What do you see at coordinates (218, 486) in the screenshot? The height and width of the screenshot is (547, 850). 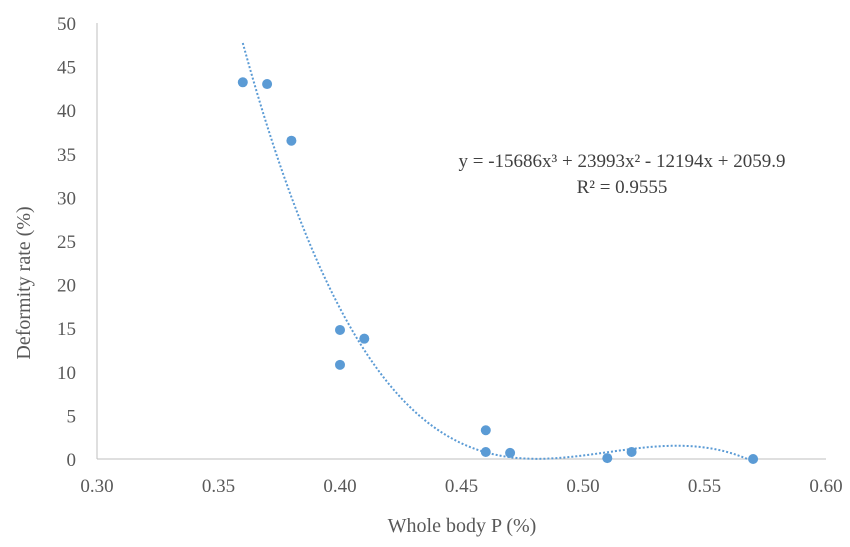 I see `x-tick-label: 0.35` at bounding box center [218, 486].